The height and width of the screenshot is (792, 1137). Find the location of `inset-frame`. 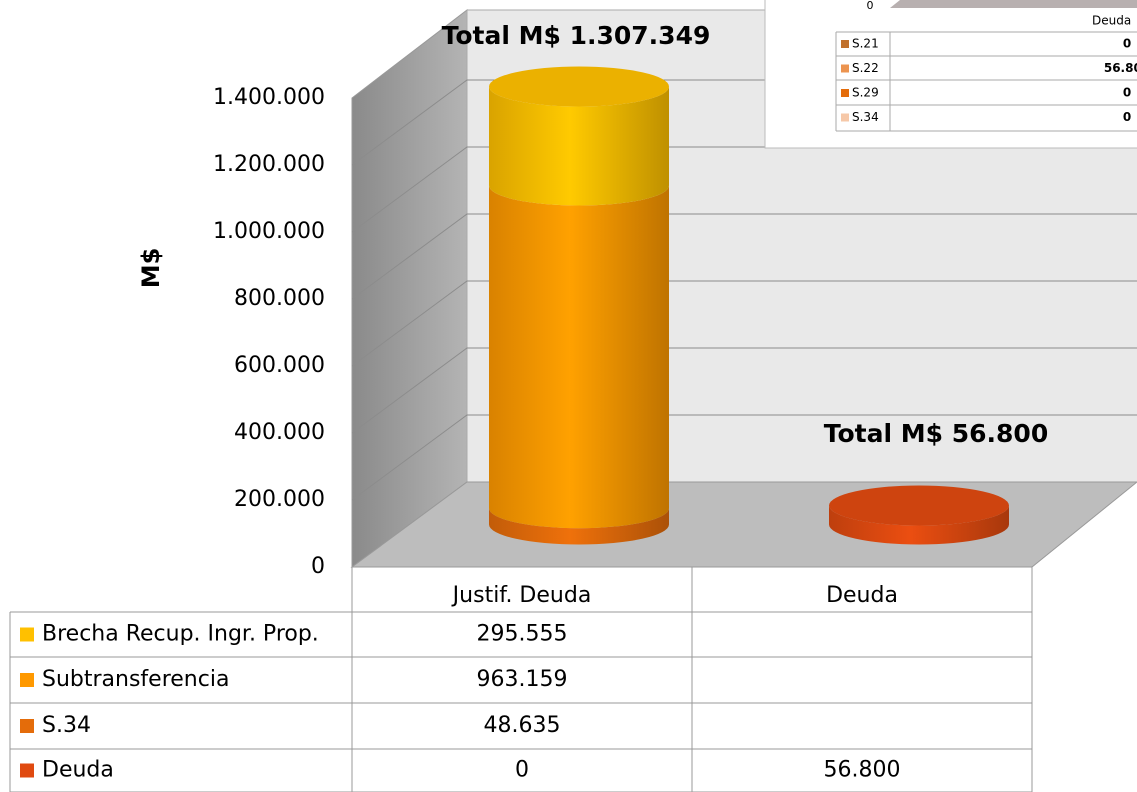

inset-frame is located at coordinates (950, 74).